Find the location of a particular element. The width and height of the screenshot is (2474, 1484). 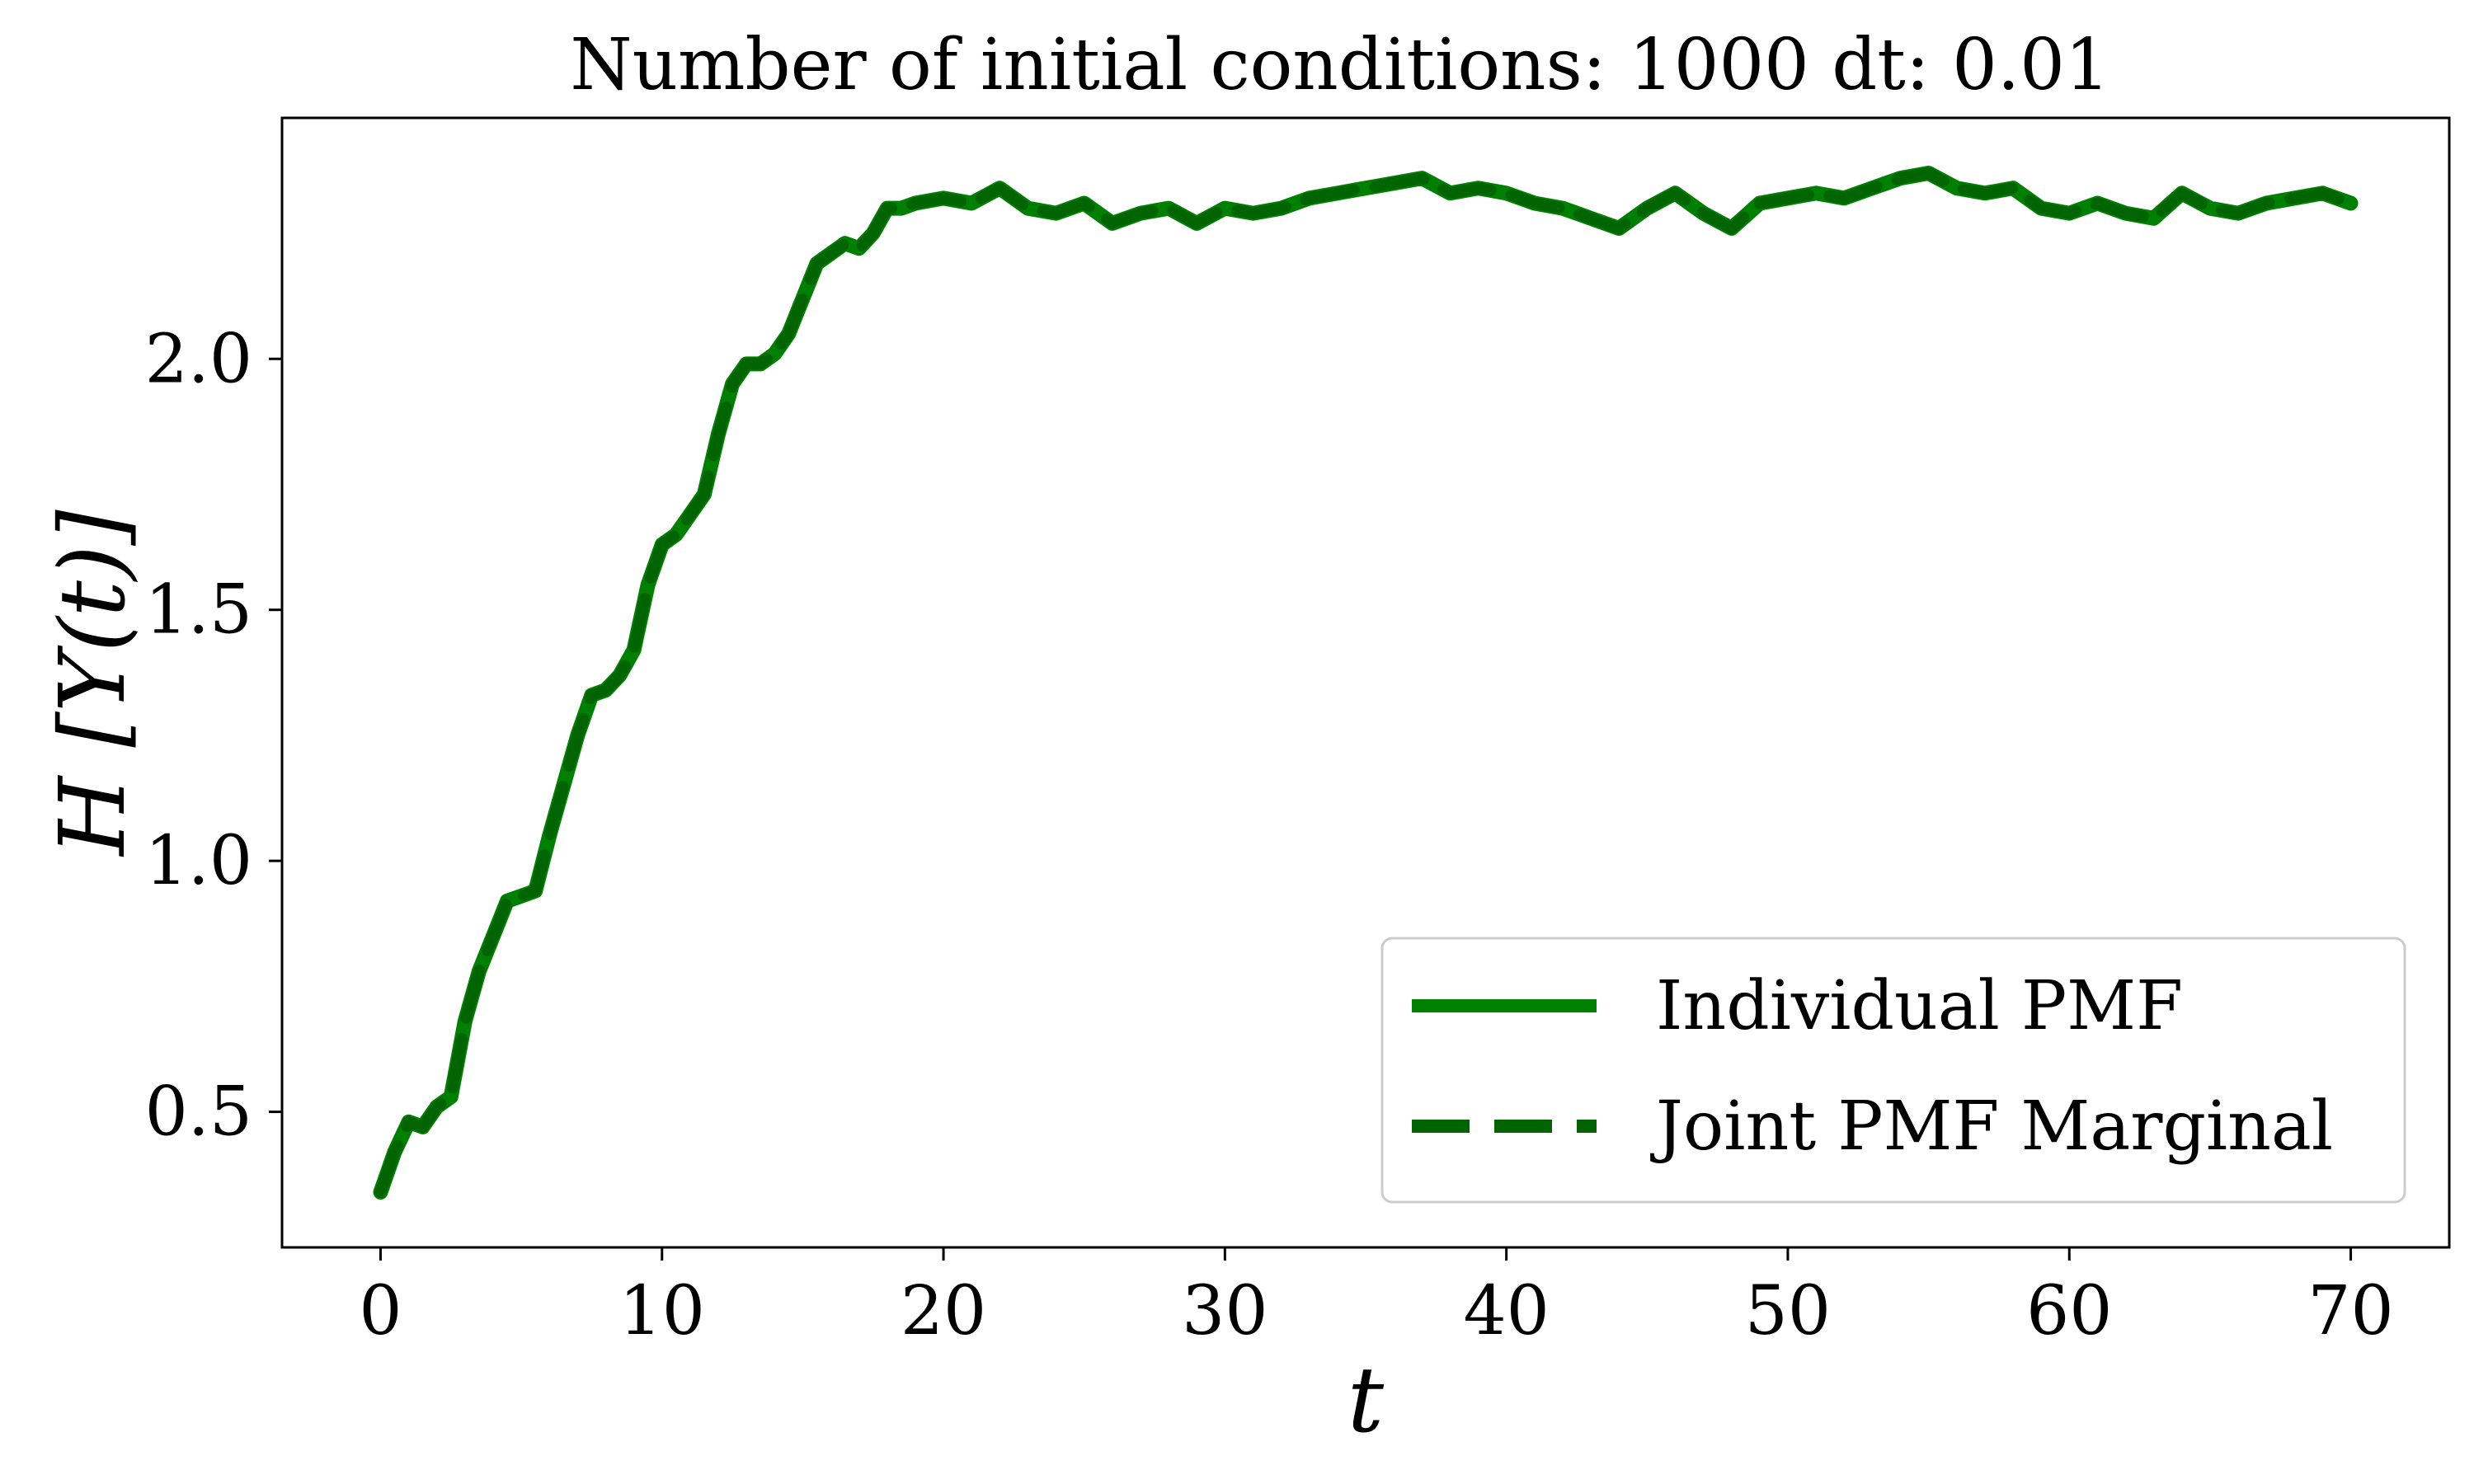

y-tick-label: 1.0 is located at coordinates (198, 861).